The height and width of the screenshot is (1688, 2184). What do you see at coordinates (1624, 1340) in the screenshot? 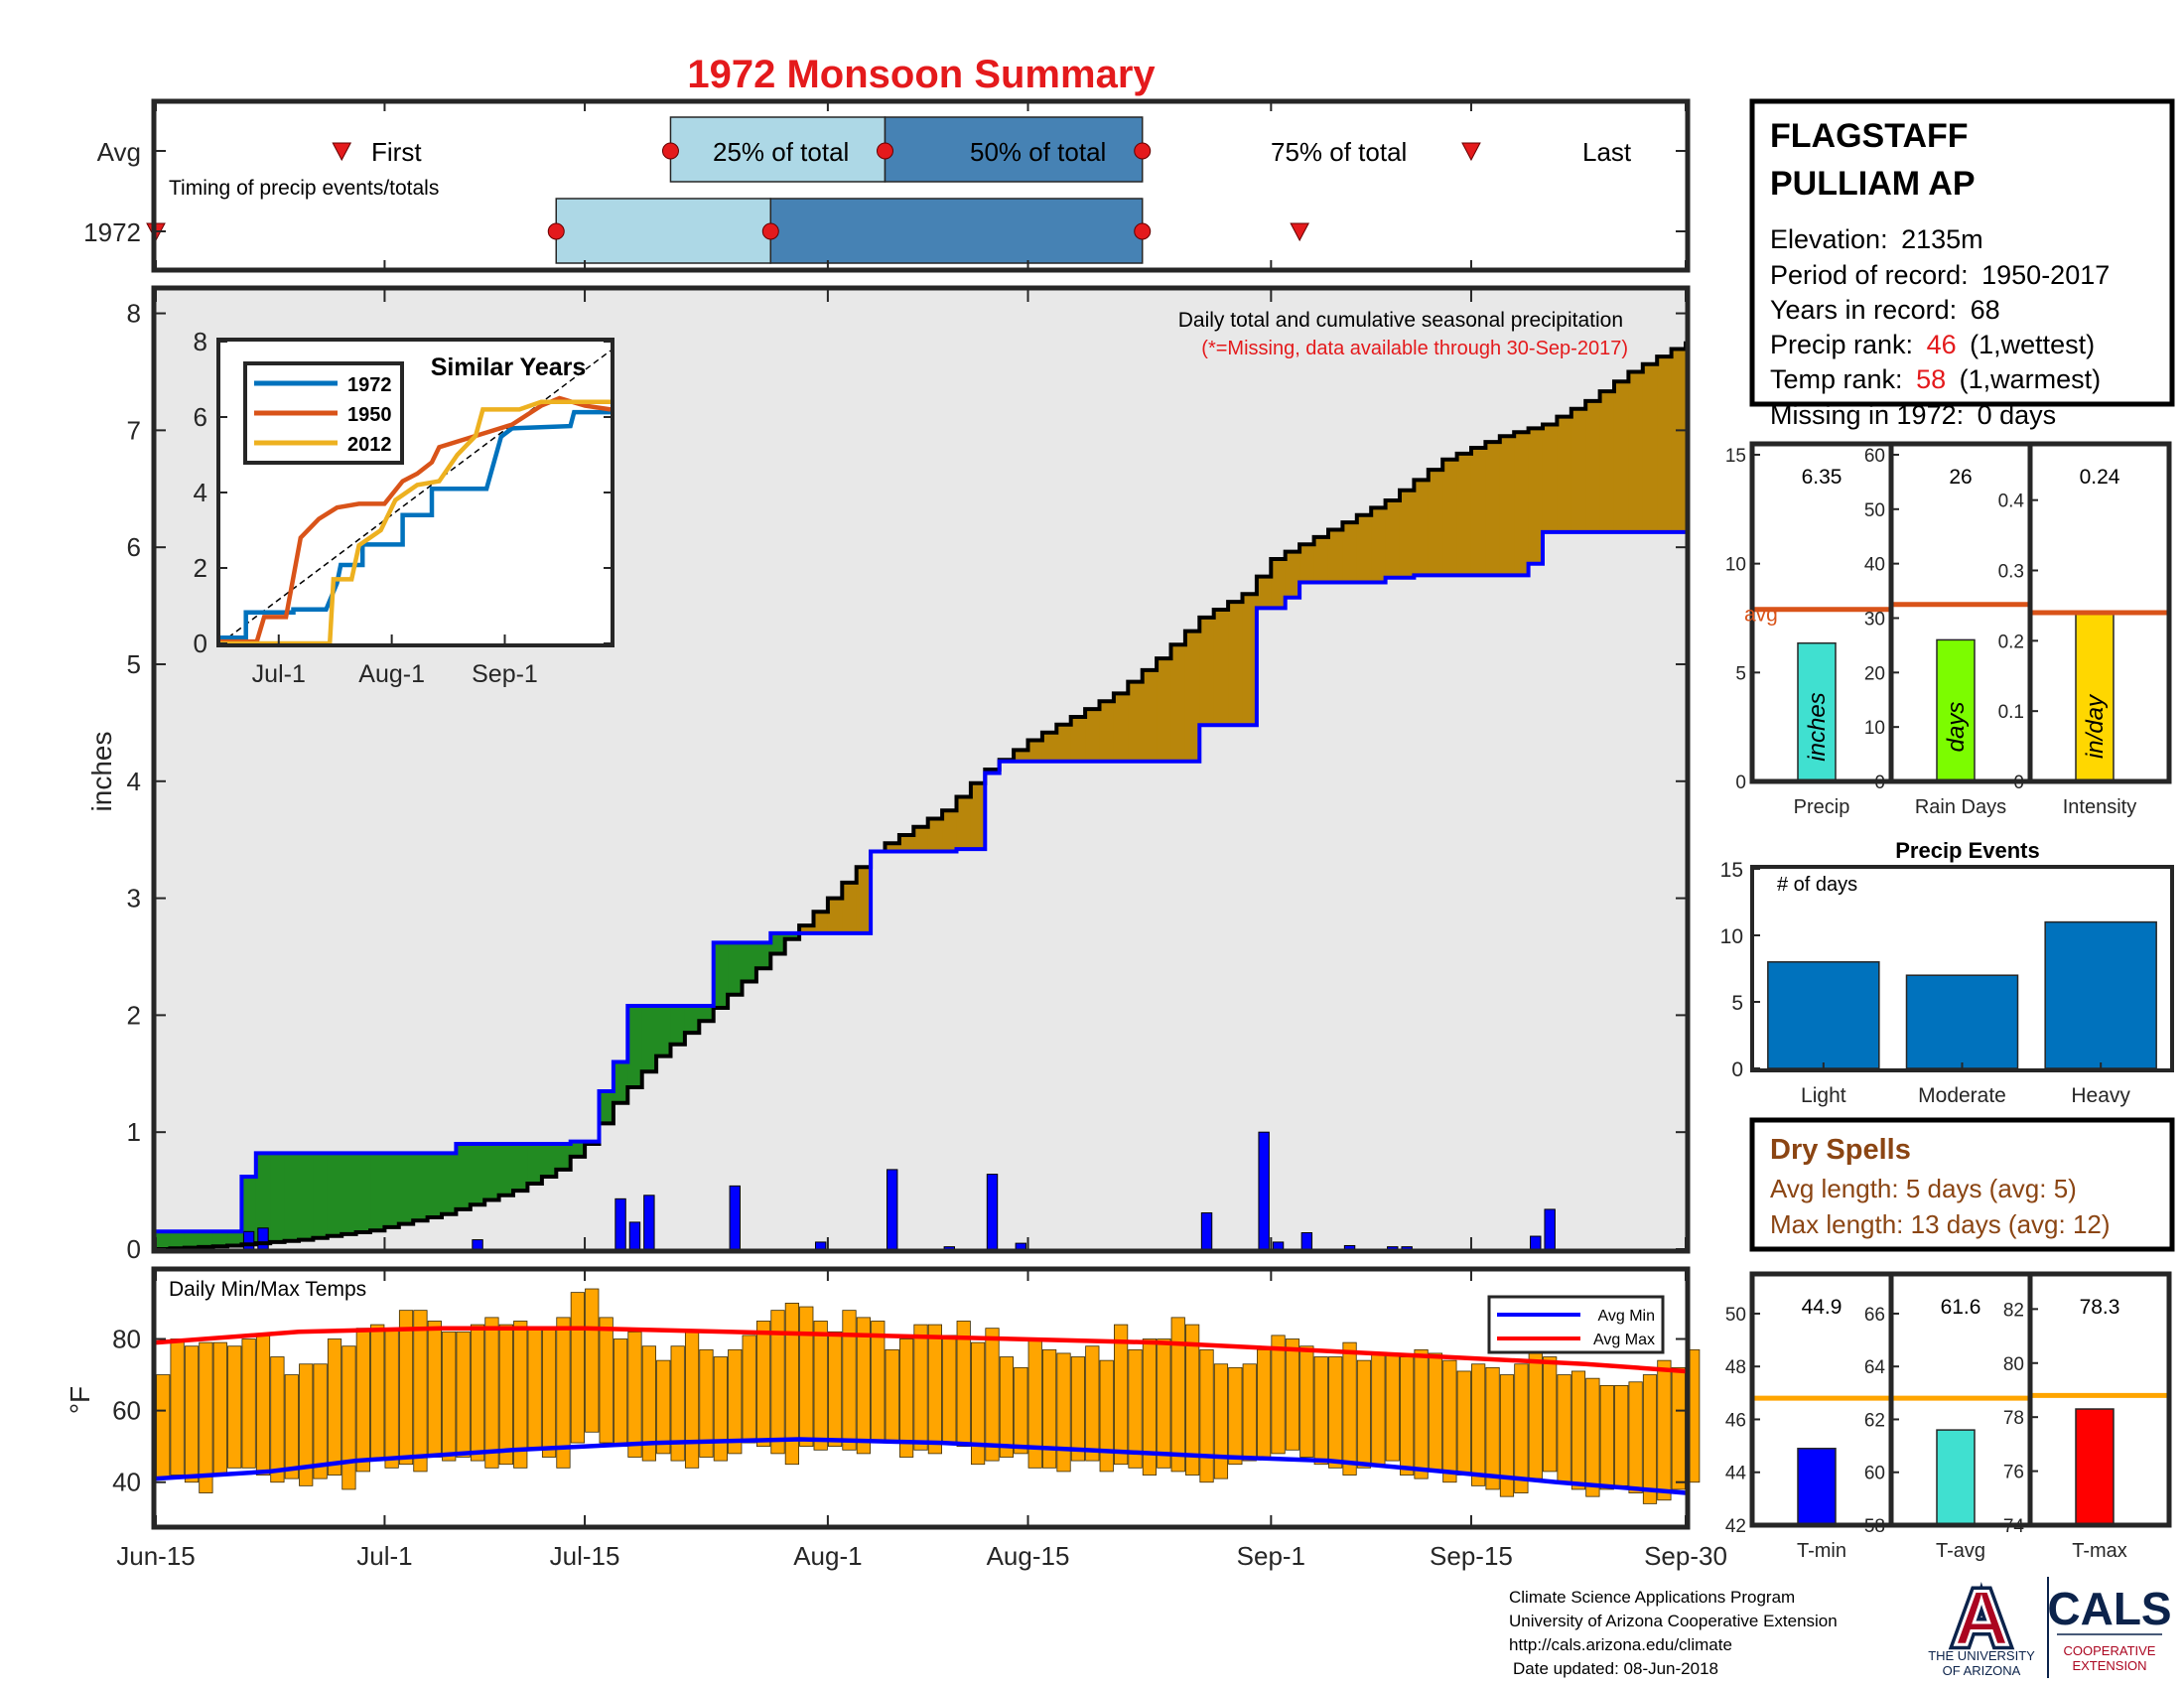
I see `temp-legend-label-max: Avg Max` at bounding box center [1624, 1340].